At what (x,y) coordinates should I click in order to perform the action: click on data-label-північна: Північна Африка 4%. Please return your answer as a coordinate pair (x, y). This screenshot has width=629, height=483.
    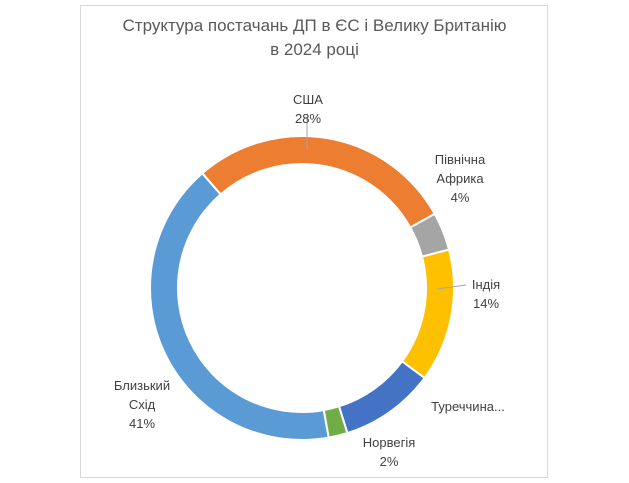
    Looking at the image, I should click on (460, 178).